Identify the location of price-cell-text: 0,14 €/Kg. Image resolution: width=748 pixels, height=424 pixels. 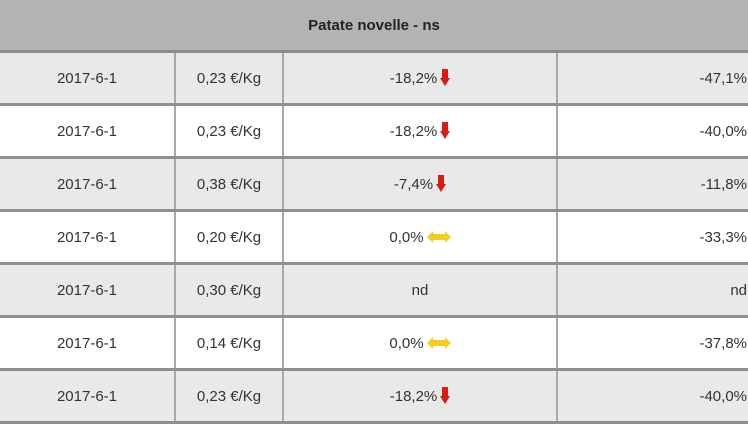
(229, 343).